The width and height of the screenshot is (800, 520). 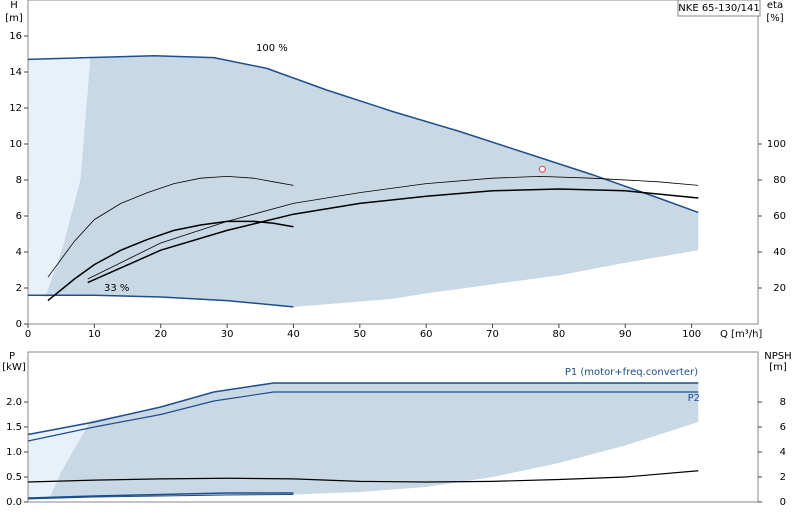 What do you see at coordinates (14, 452) in the screenshot?
I see `y-tick-label: 1.0` at bounding box center [14, 452].